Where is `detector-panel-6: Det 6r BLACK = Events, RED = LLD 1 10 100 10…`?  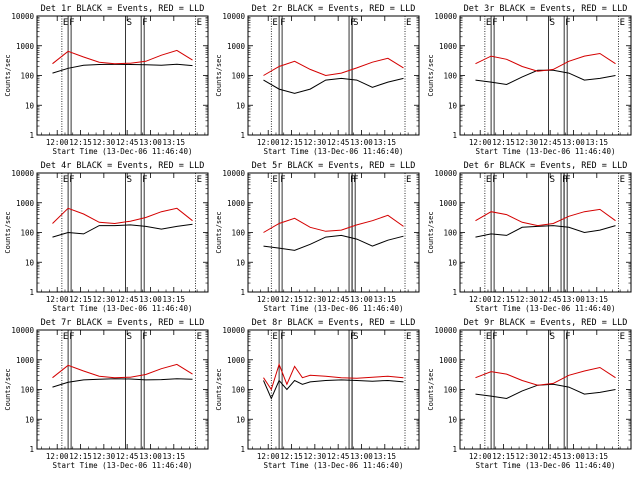 detector-panel-6: Det 6r BLACK = Events, RED = LLD 1 10 100 10… is located at coordinates (529, 237).